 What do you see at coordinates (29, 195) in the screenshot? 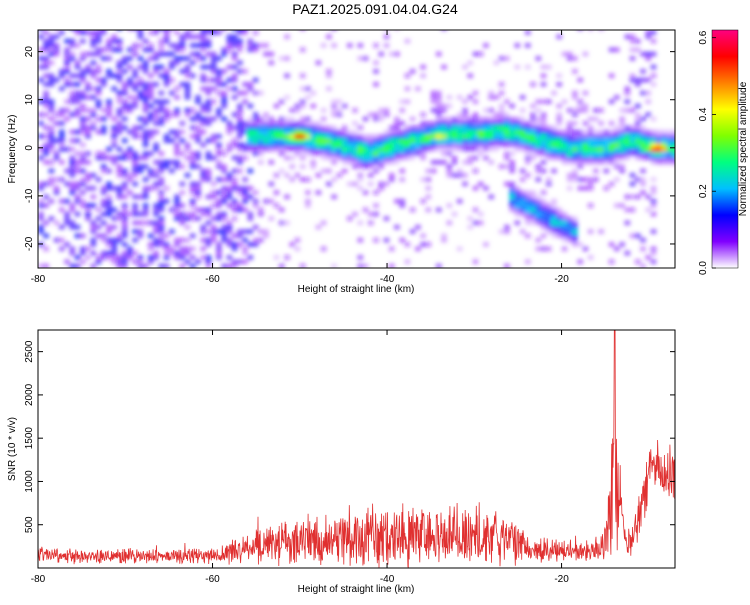
I see `y-tick-label: -10` at bounding box center [29, 195].